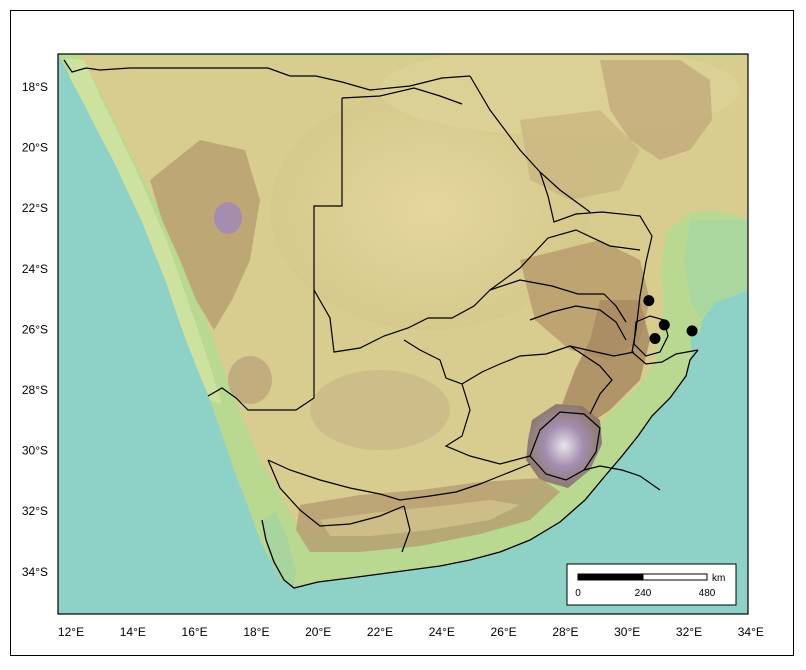 This screenshot has width=806, height=670. I want to click on lon-label-32E: 32°E, so click(689, 632).